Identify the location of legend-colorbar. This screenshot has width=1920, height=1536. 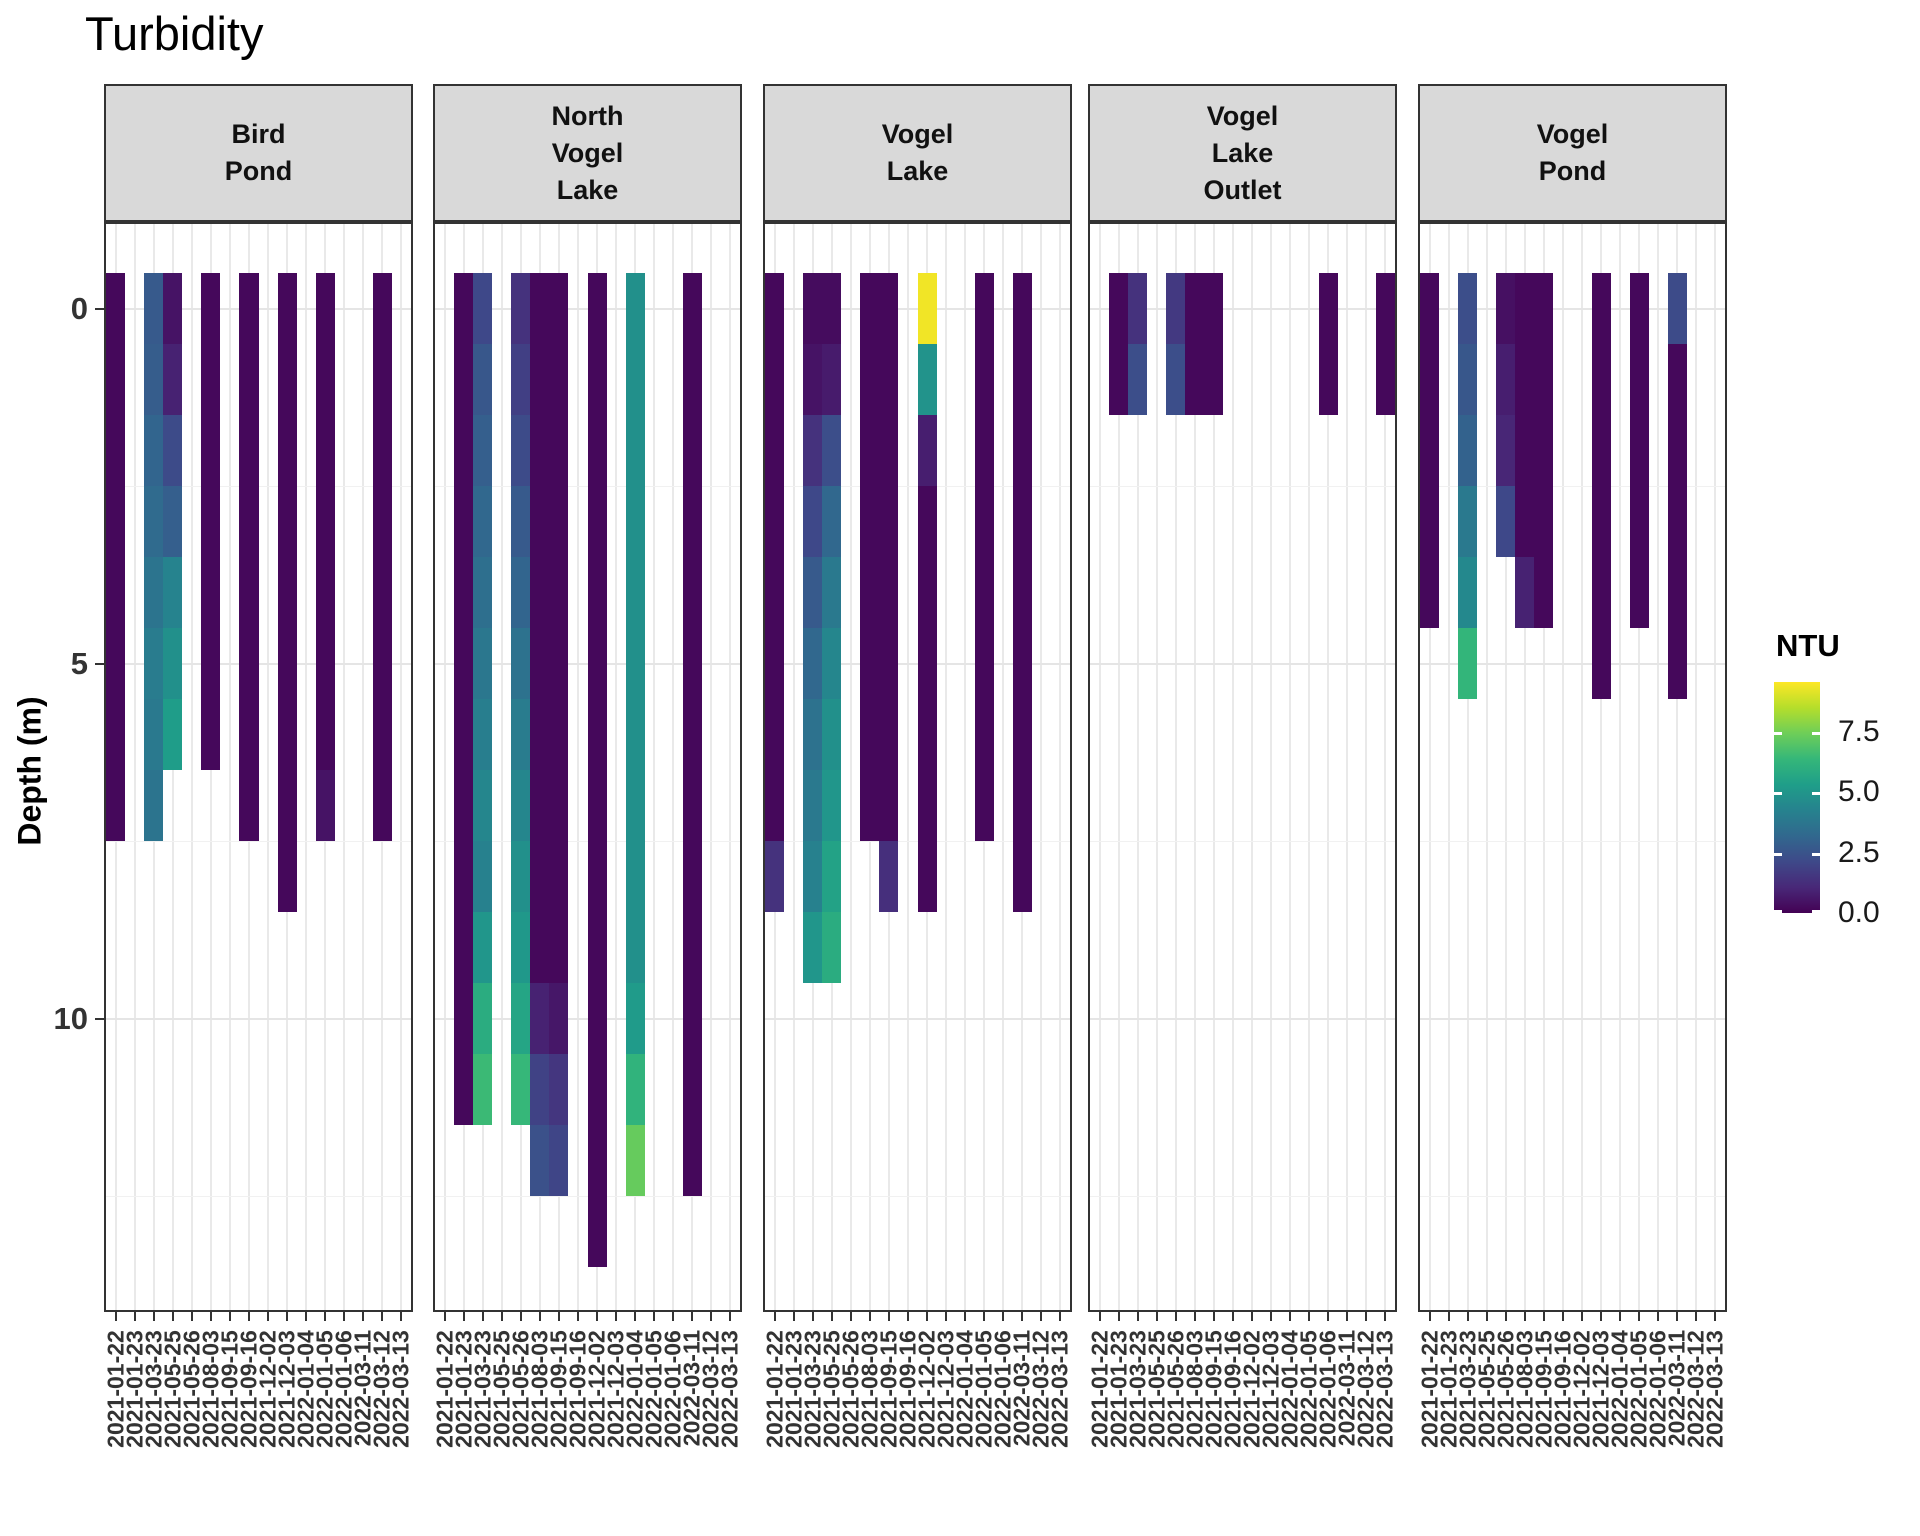
(1797, 797).